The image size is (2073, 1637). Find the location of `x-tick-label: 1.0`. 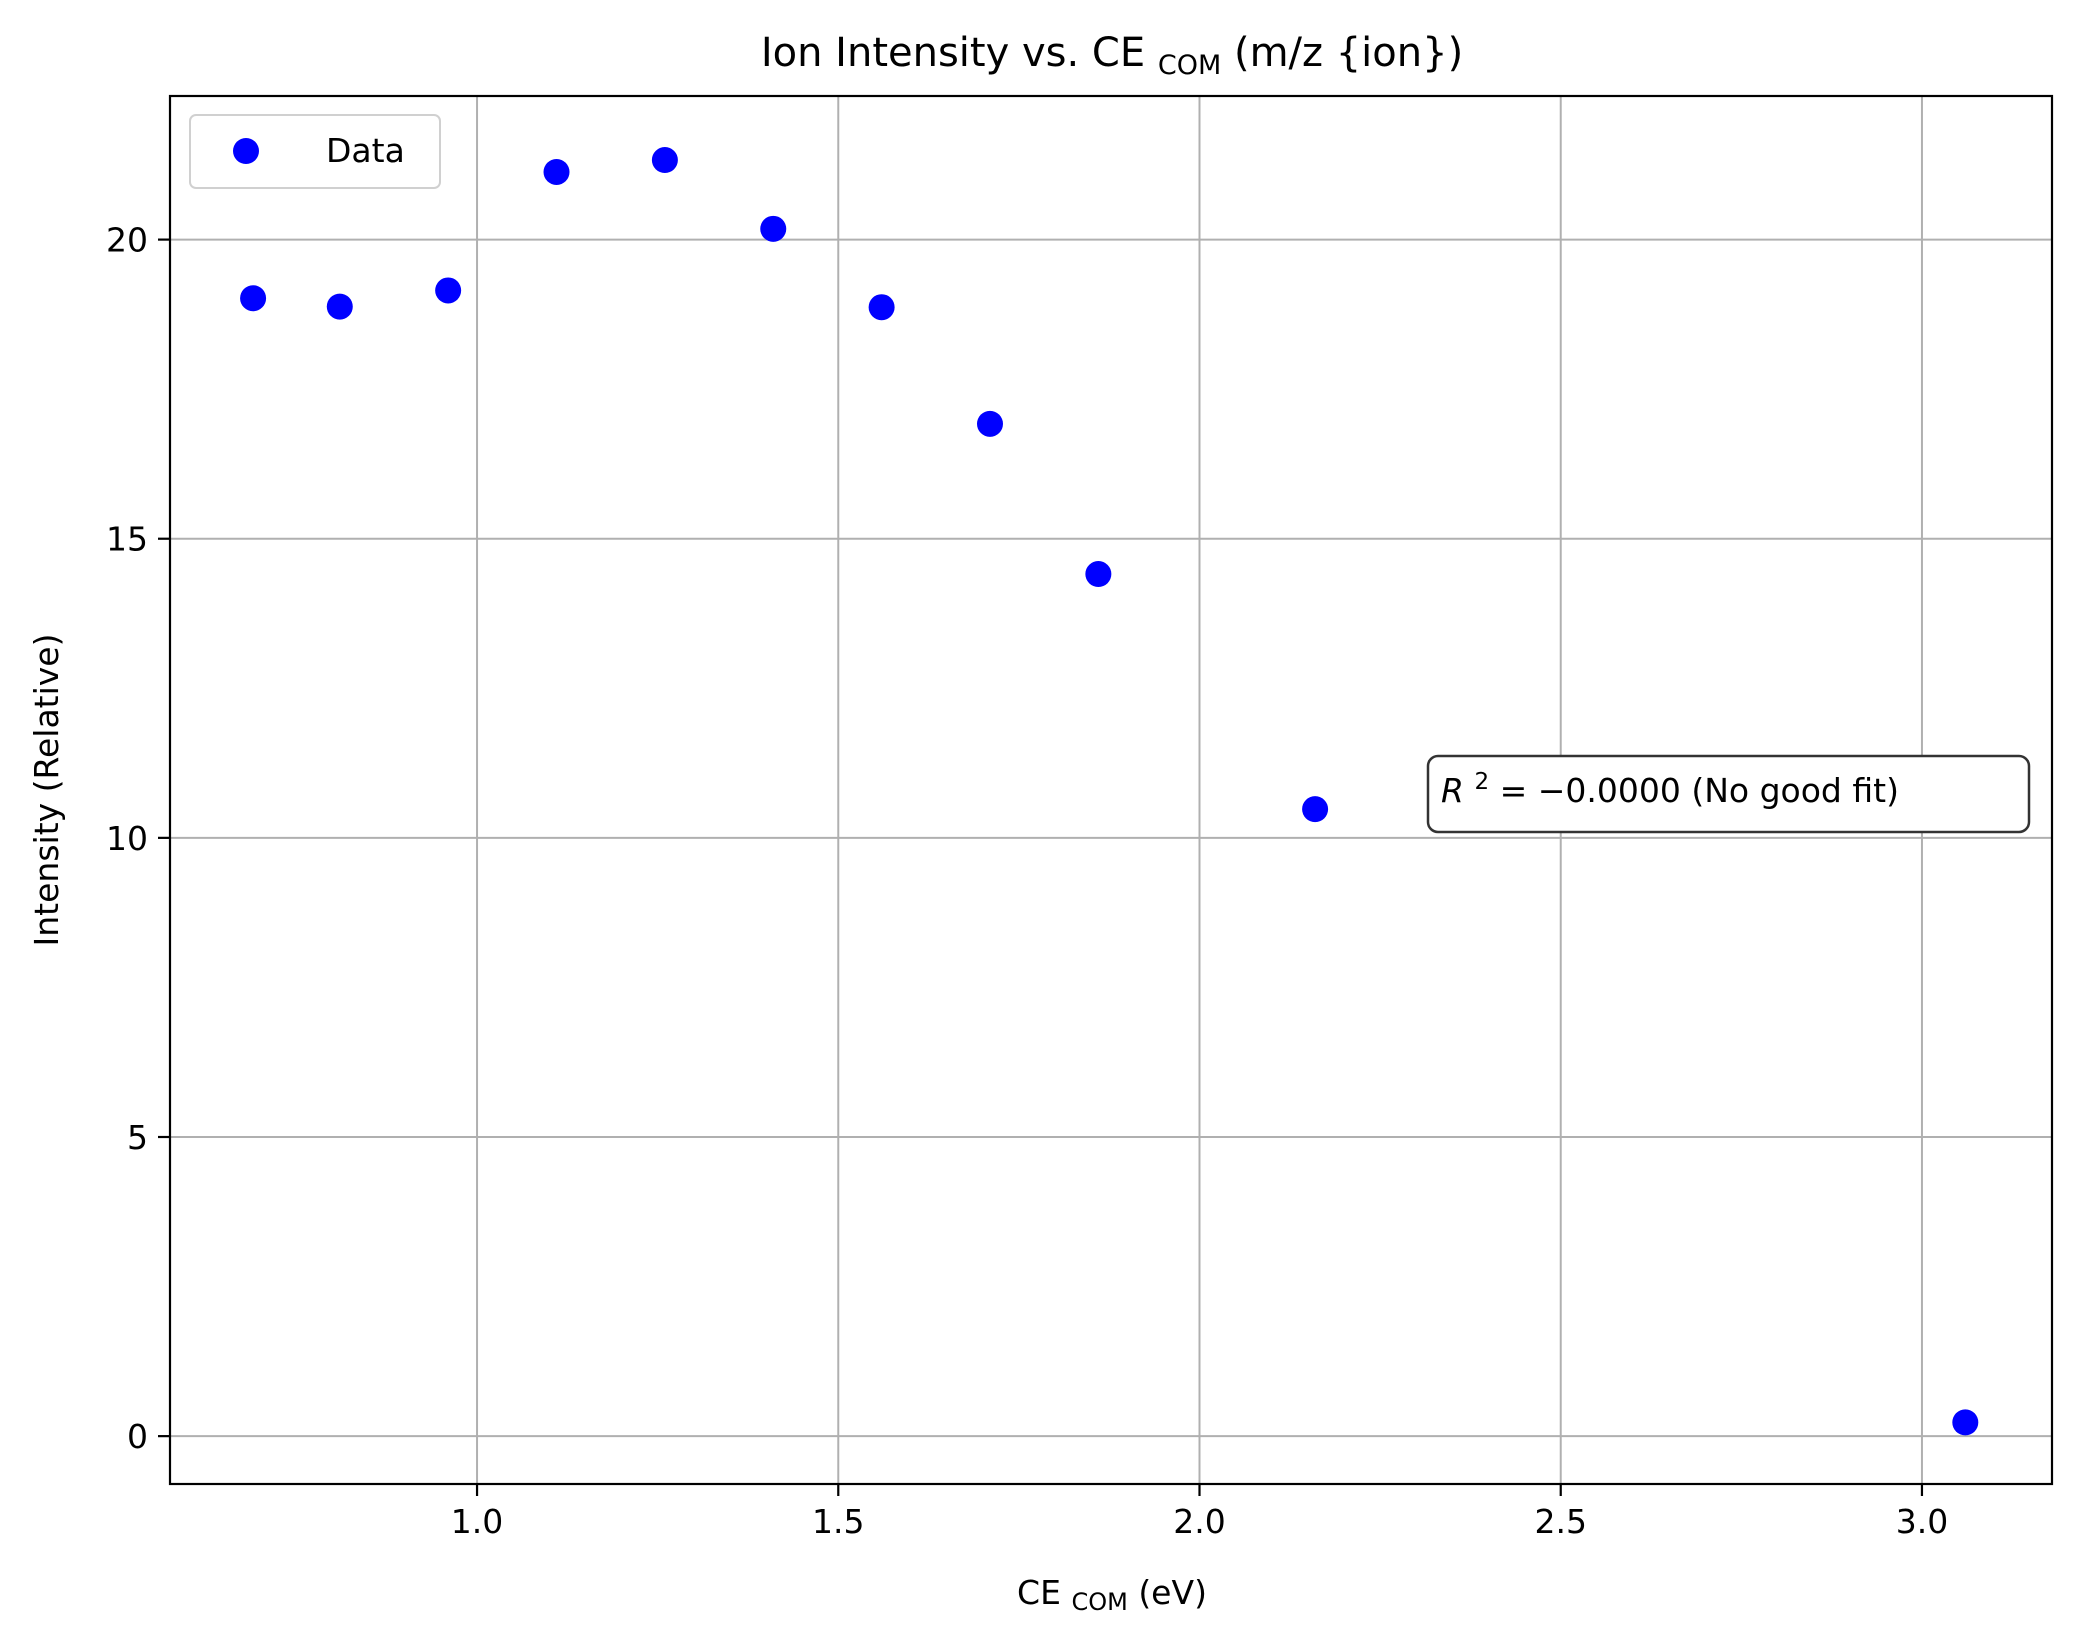

x-tick-label: 1.0 is located at coordinates (477, 1521).